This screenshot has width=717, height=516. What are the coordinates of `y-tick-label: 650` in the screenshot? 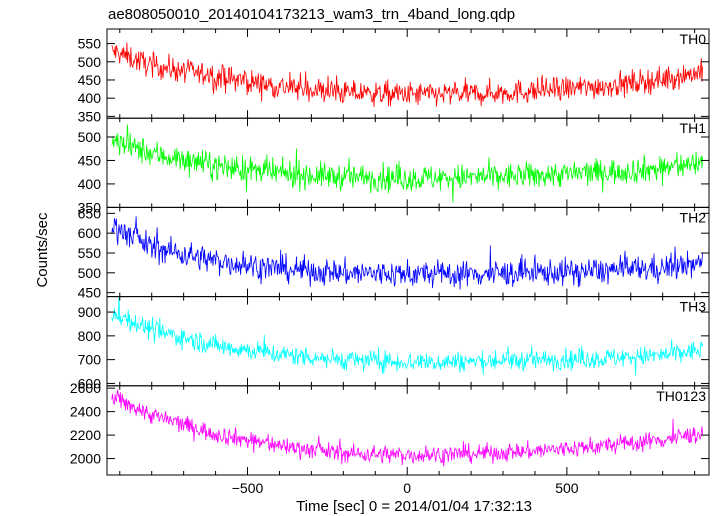 It's located at (90, 213).